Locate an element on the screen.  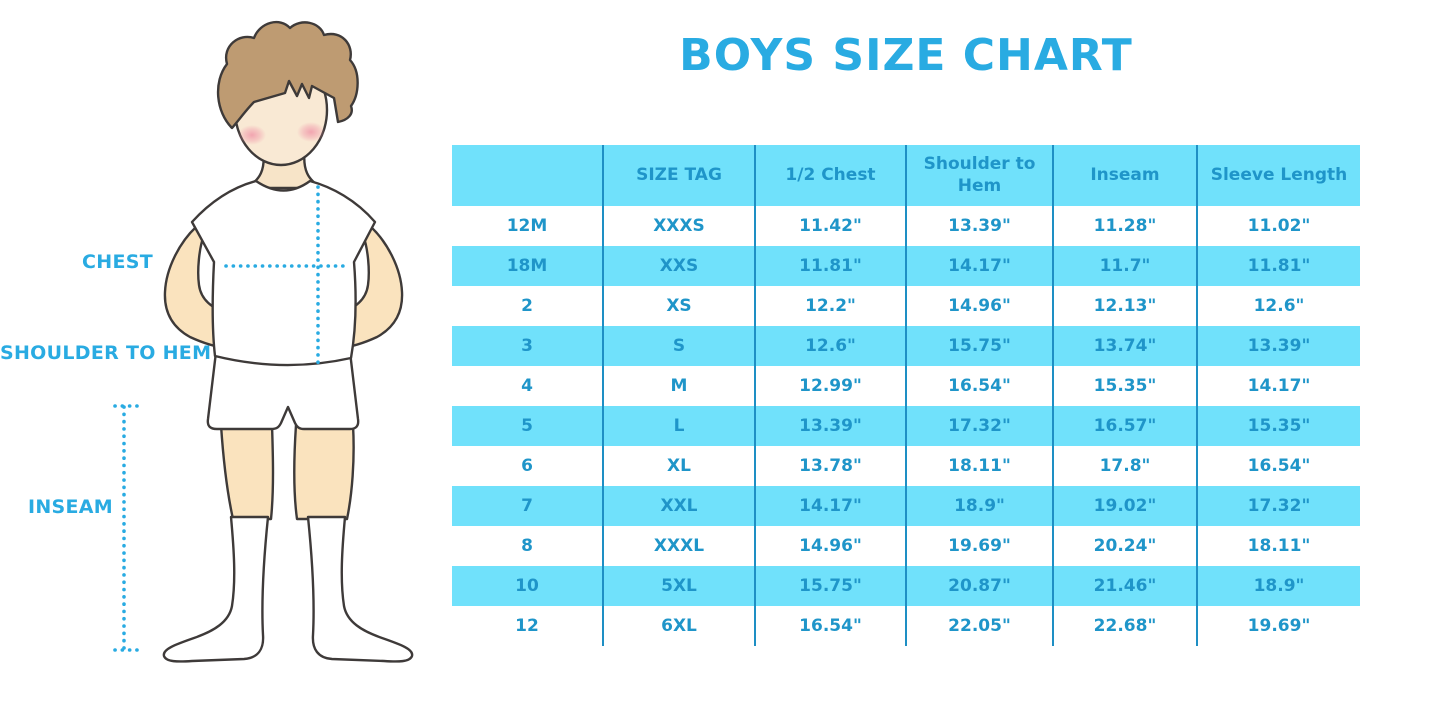
table-row: 18M XXS 11.81" 14.17" 11.7" 11.81" is located at coordinates (906, 266).